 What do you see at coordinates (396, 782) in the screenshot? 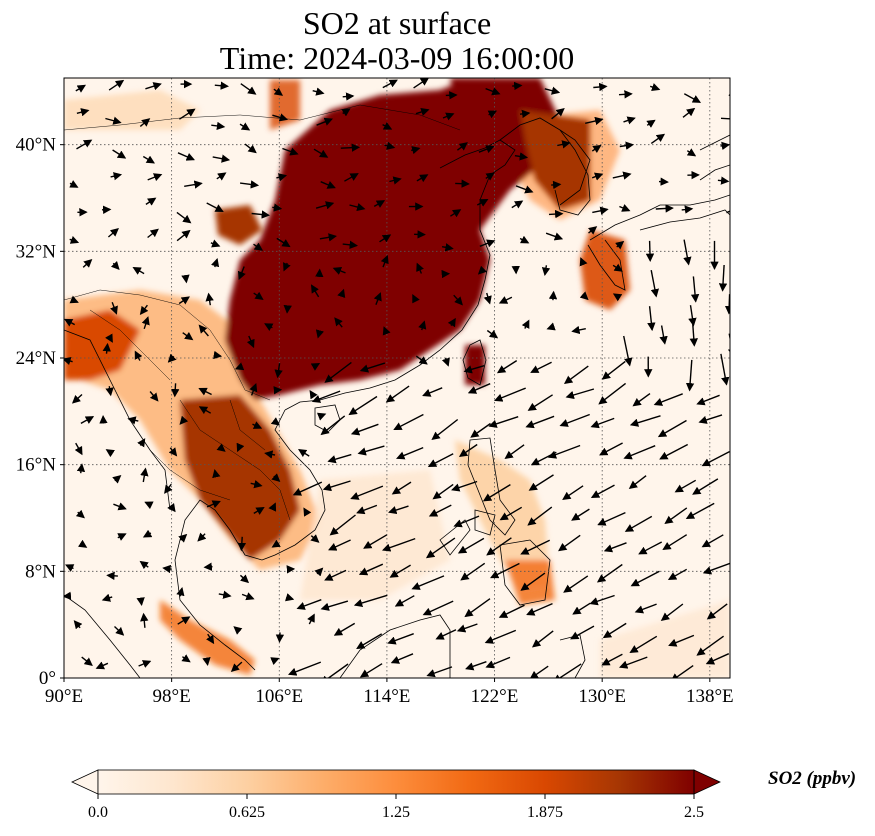
I see `colorbar-gradient` at bounding box center [396, 782].